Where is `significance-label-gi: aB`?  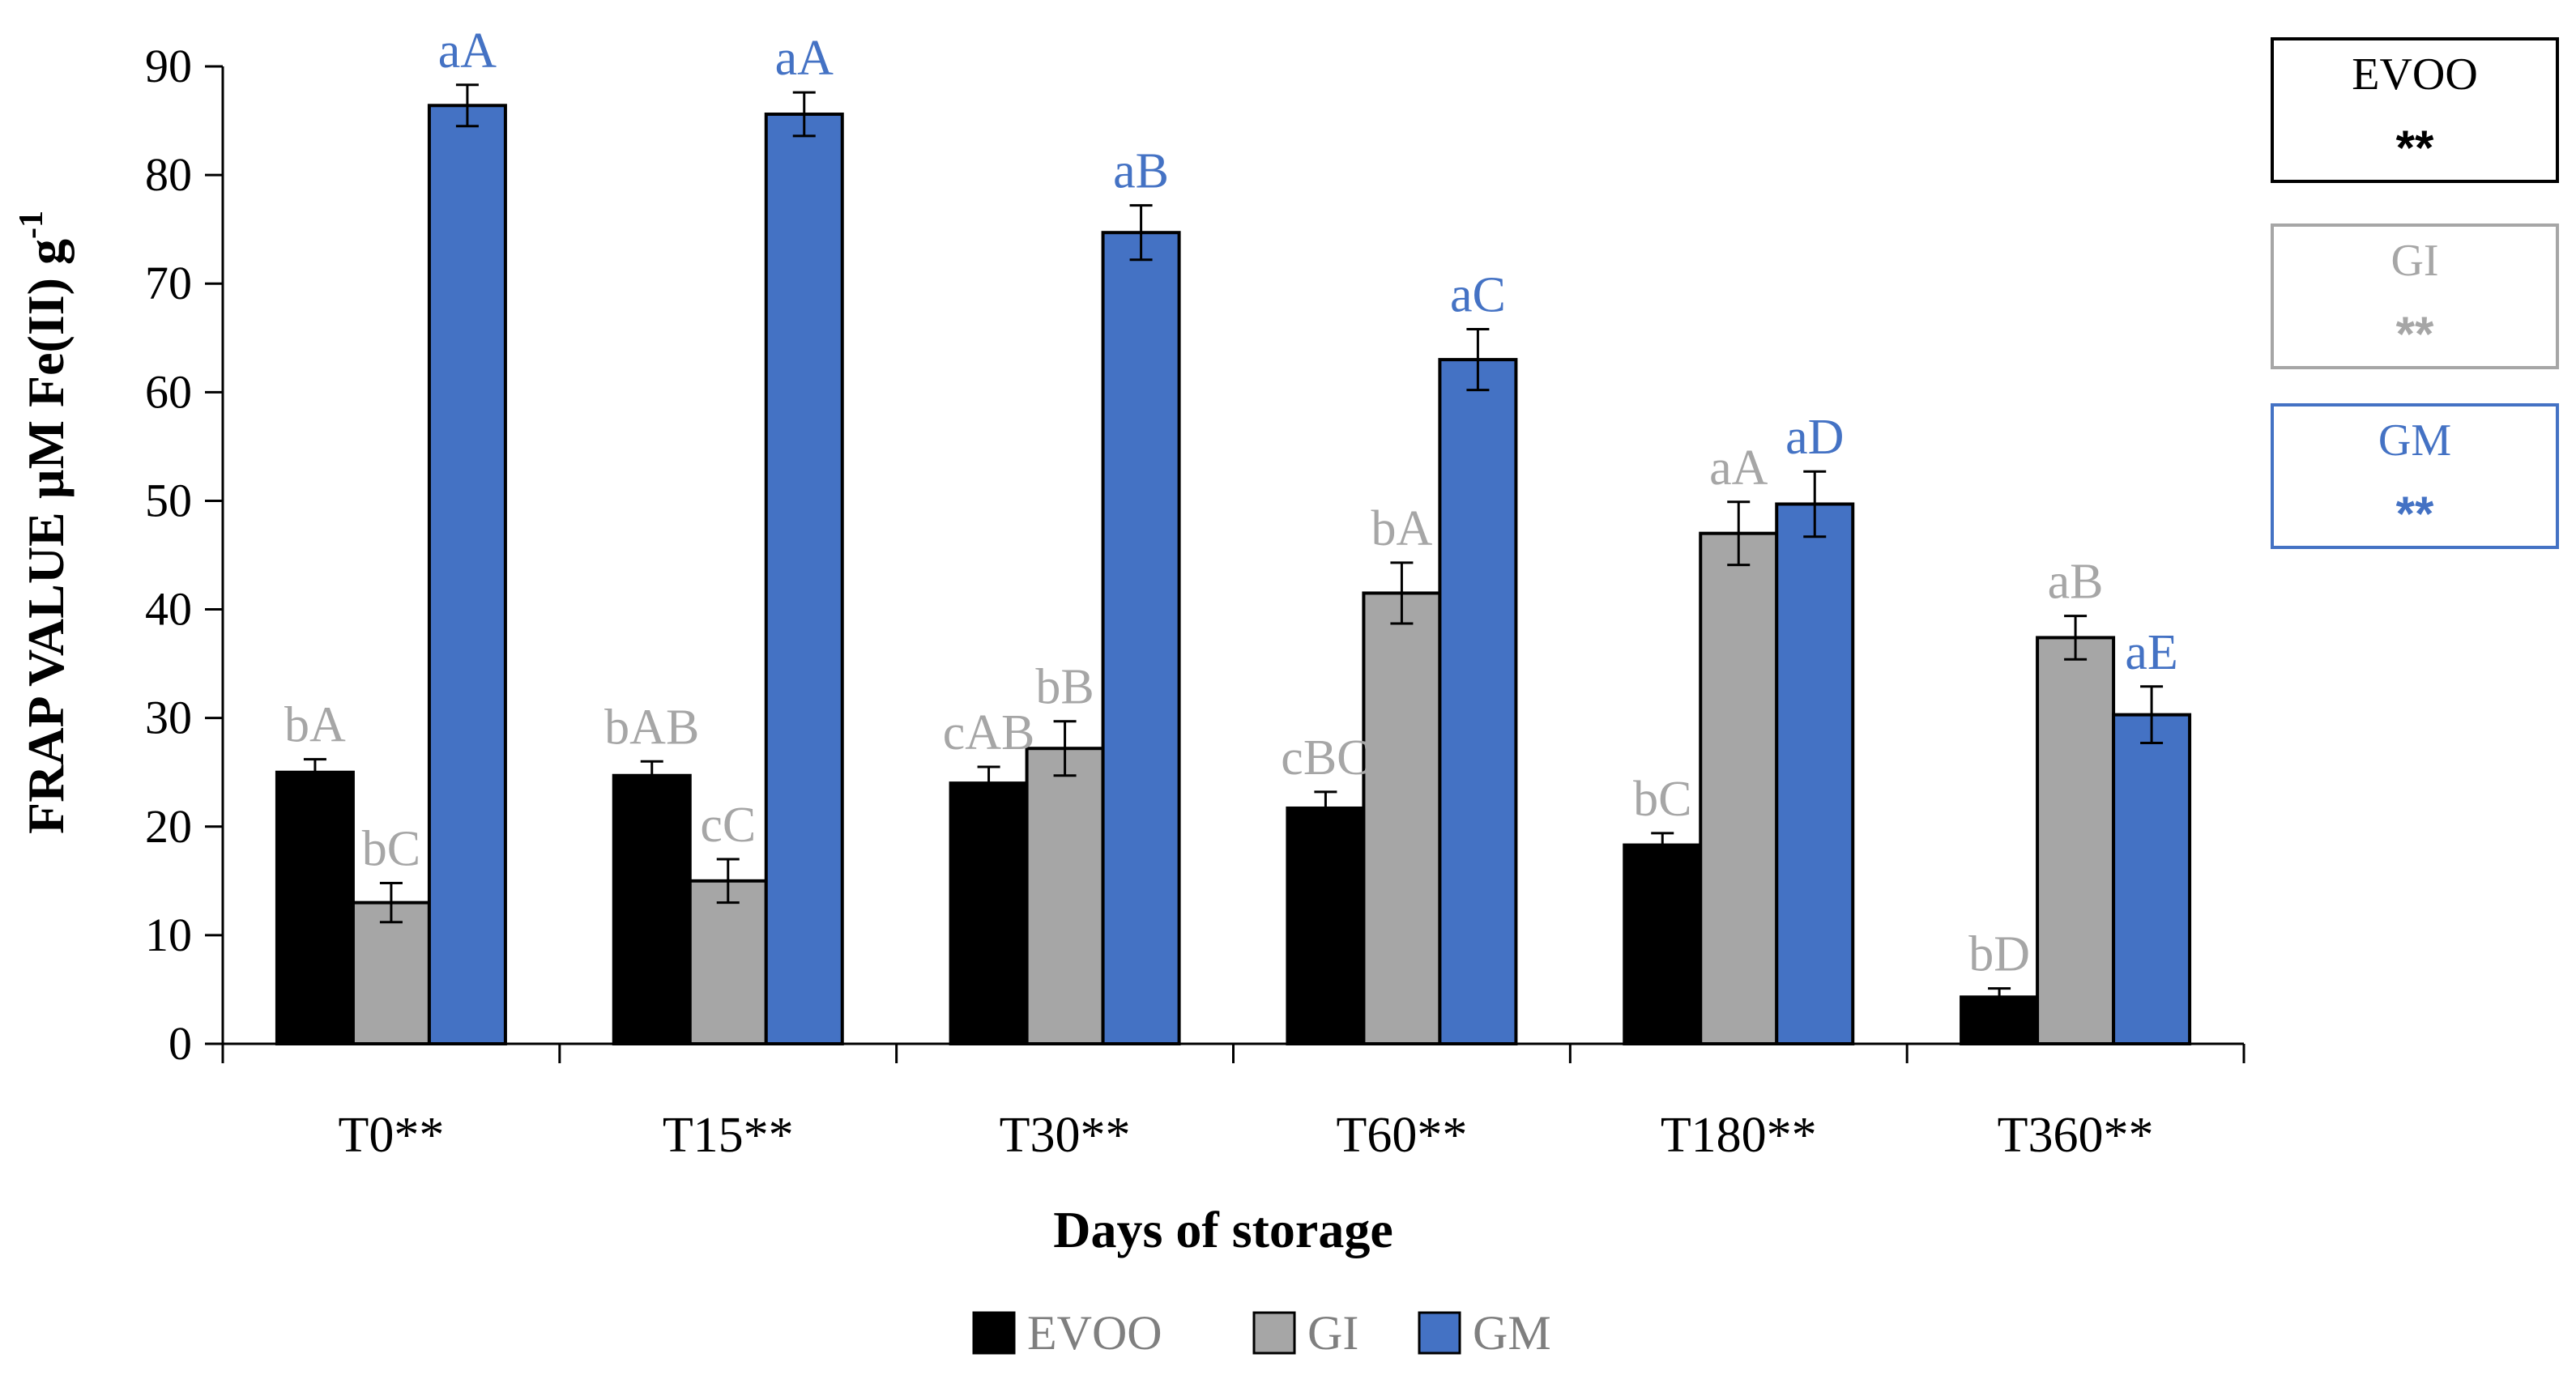 significance-label-gi: aB is located at coordinates (2076, 582).